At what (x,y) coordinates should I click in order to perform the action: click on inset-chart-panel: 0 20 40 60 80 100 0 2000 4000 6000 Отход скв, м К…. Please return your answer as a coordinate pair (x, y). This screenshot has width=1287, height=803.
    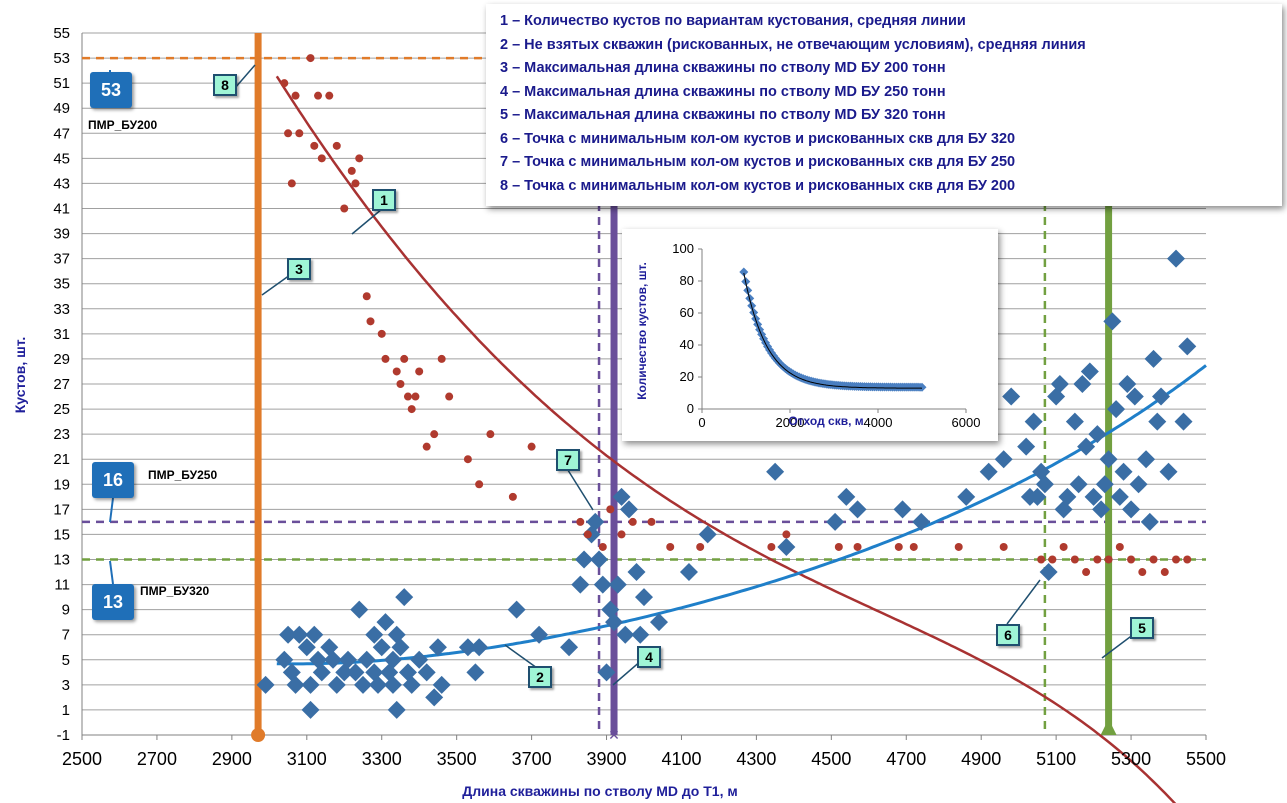
    Looking at the image, I should click on (810, 335).